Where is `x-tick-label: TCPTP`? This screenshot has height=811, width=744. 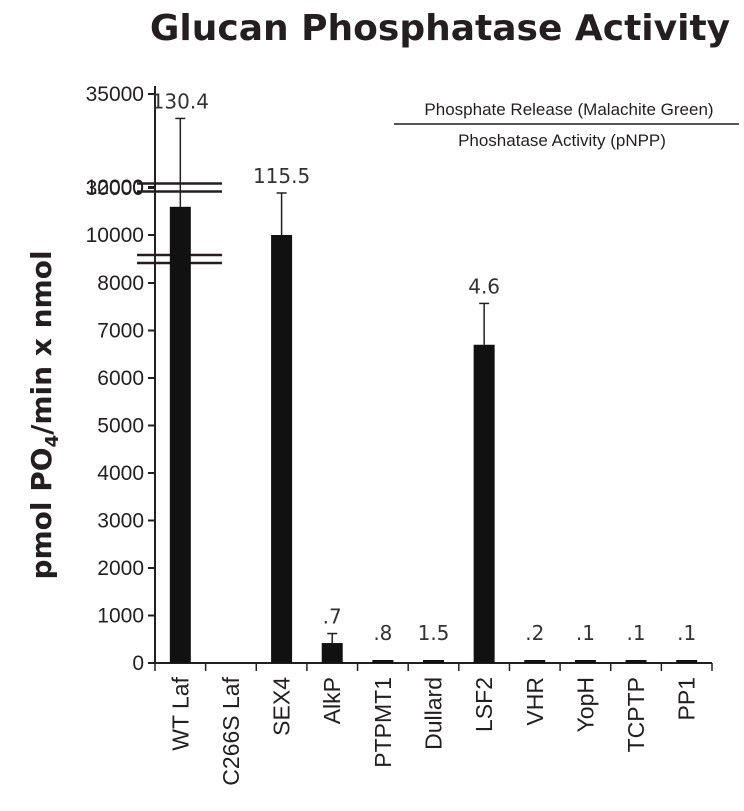 x-tick-label: TCPTP is located at coordinates (636, 714).